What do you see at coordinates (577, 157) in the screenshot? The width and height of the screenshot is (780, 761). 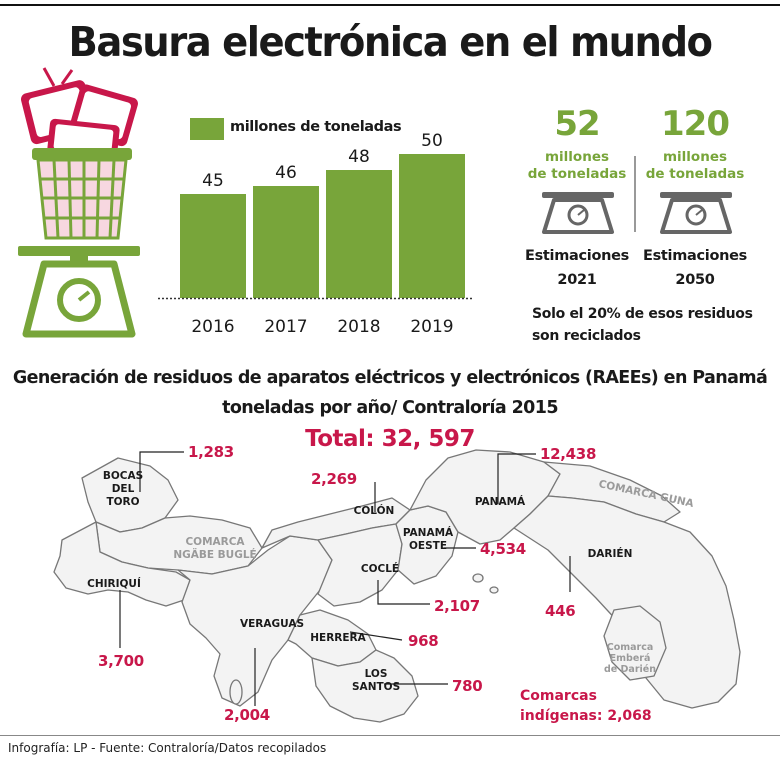 I see `stat-2021-unit-line1: millones` at bounding box center [577, 157].